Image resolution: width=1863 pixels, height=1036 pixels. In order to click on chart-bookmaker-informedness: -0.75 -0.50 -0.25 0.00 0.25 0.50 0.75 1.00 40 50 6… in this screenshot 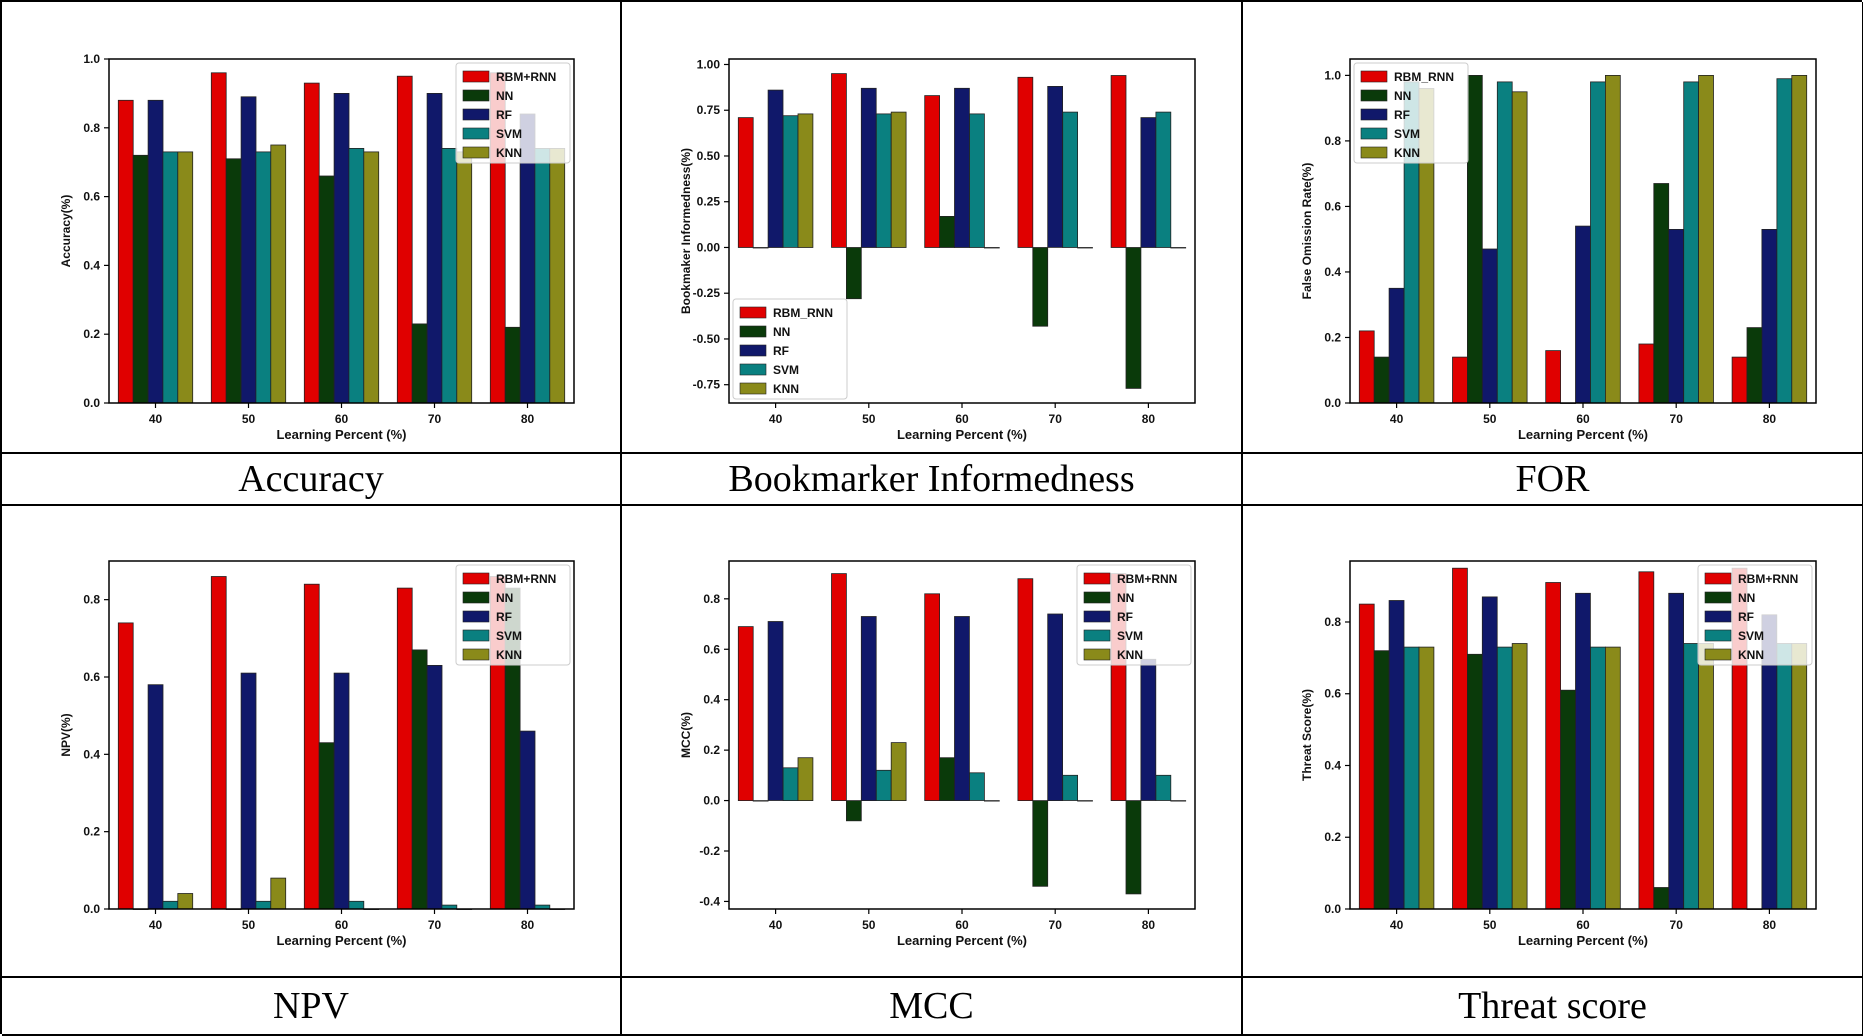, I will do `click(937, 249)`.